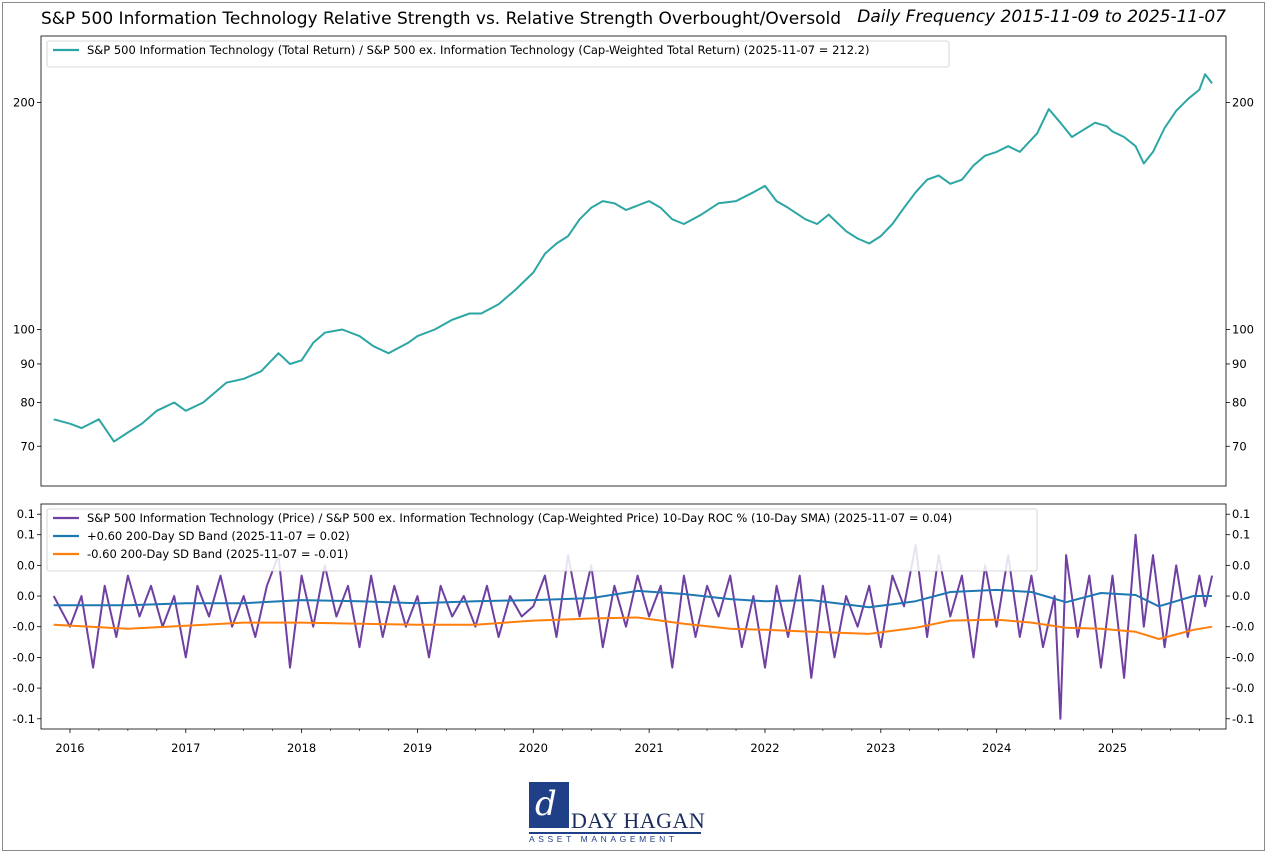  I want to click on logo-subtitle: ASSET MANAGEMENT, so click(603, 839).